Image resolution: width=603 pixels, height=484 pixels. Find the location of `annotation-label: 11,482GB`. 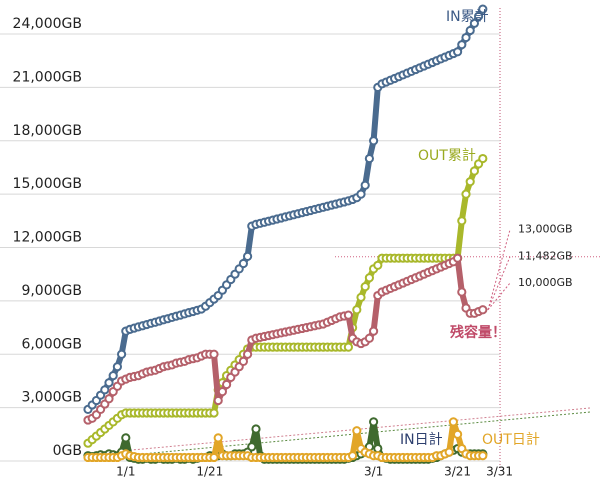

annotation-label: 11,482GB is located at coordinates (545, 256).